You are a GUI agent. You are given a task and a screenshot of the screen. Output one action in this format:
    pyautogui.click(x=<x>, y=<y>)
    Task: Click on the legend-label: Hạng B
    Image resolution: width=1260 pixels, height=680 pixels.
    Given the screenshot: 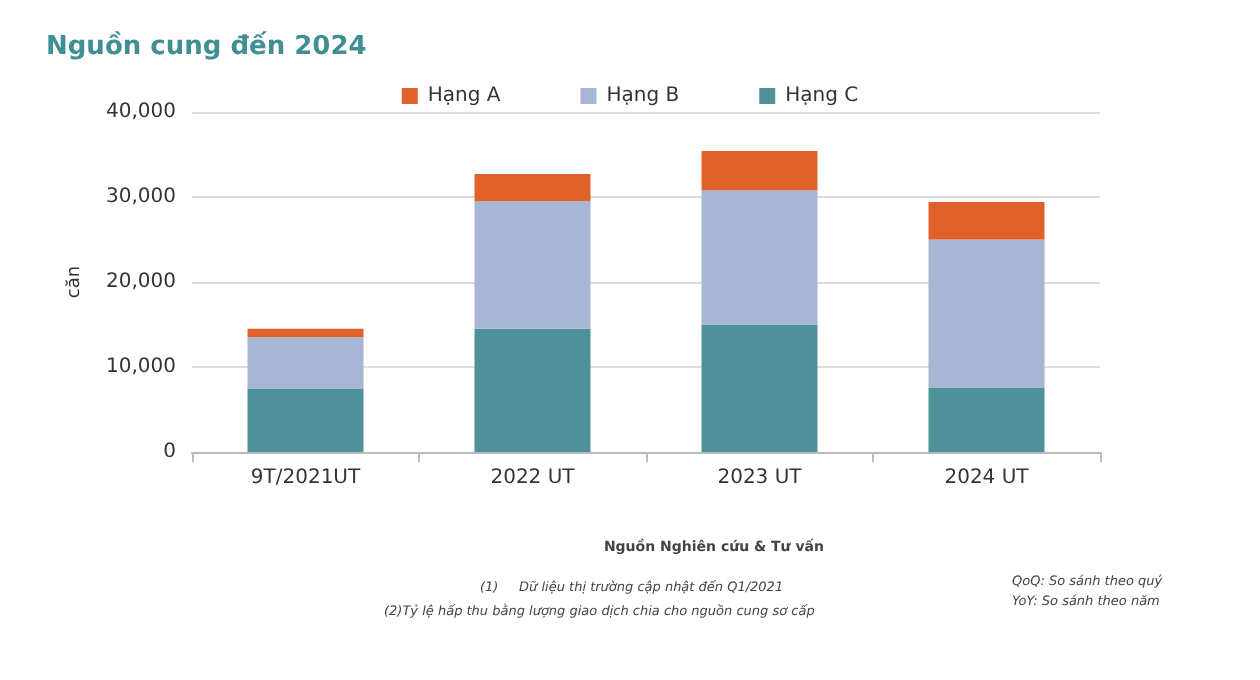 What is the action you would take?
    pyautogui.click(x=643, y=96)
    